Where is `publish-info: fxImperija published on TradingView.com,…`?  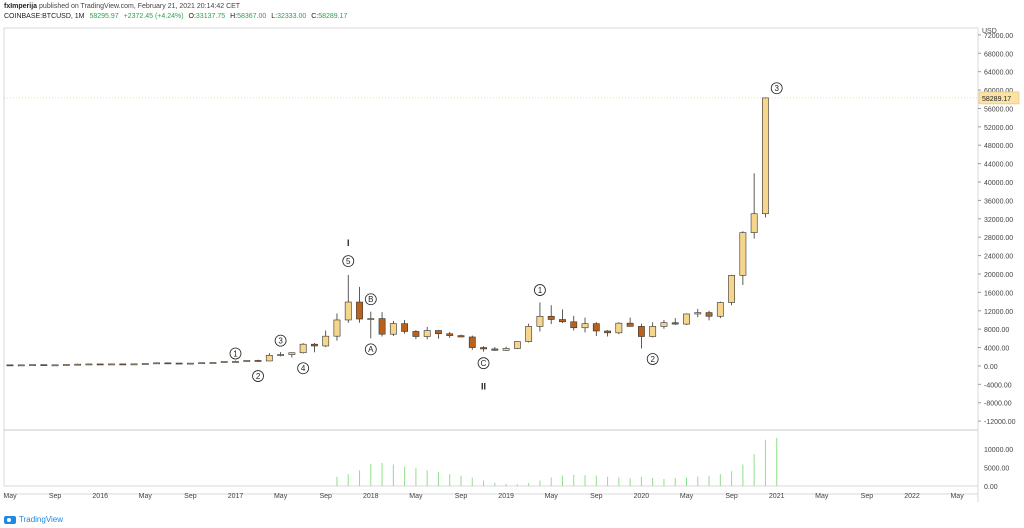 publish-info: fxImperija published on TradingView.com,… is located at coordinates (122, 6).